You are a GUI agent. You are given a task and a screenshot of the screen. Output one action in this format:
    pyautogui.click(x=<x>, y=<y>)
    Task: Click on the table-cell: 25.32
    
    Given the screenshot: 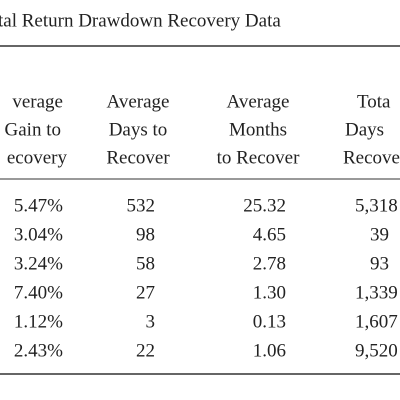 What is the action you would take?
    pyautogui.click(x=264, y=205)
    